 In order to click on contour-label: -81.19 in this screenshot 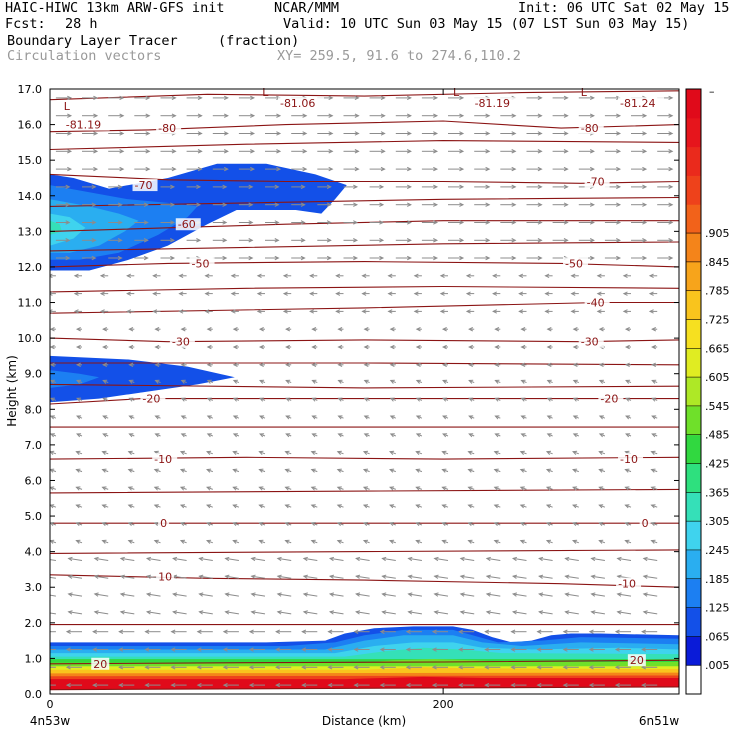, I will do `click(492, 103)`.